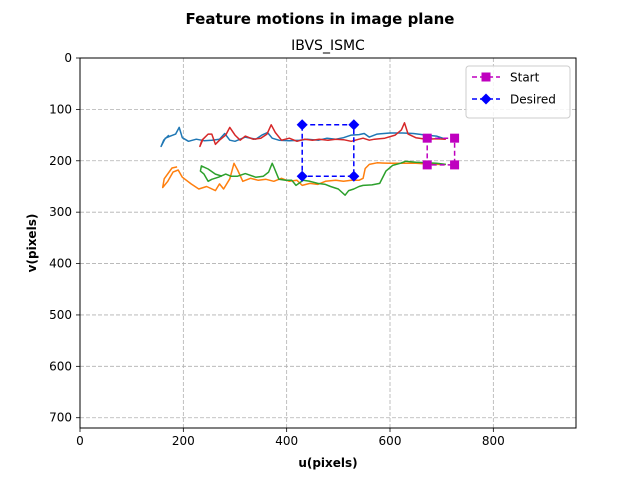 The height and width of the screenshot is (480, 640). What do you see at coordinates (80, 441) in the screenshot?
I see `x-tick-label: 0` at bounding box center [80, 441].